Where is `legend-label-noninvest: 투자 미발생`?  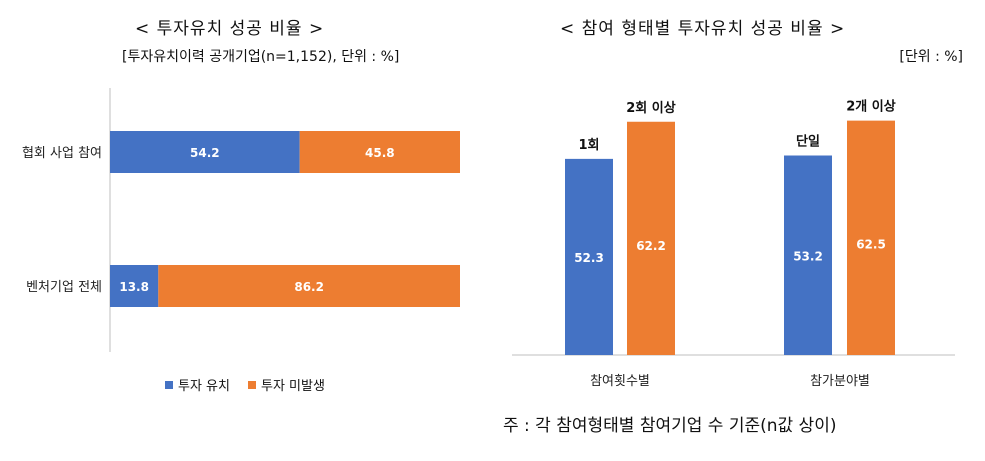 legend-label-noninvest: 투자 미발생 is located at coordinates (292, 386).